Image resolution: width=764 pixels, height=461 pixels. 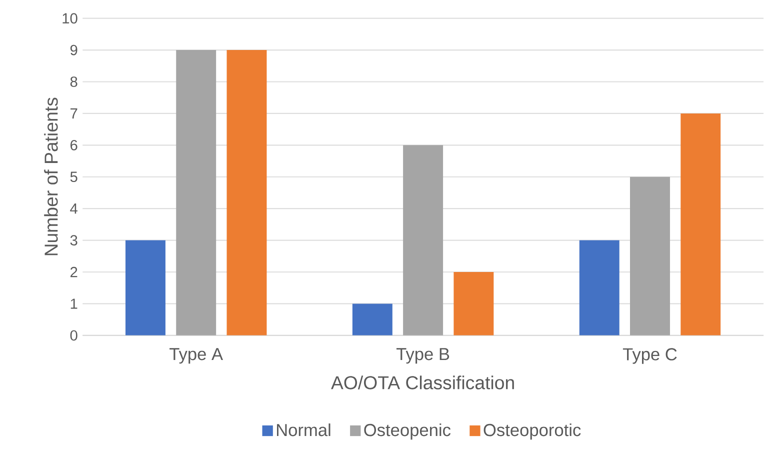 What do you see at coordinates (422, 383) in the screenshot?
I see `x-axis-title: AO/OTA Classification` at bounding box center [422, 383].